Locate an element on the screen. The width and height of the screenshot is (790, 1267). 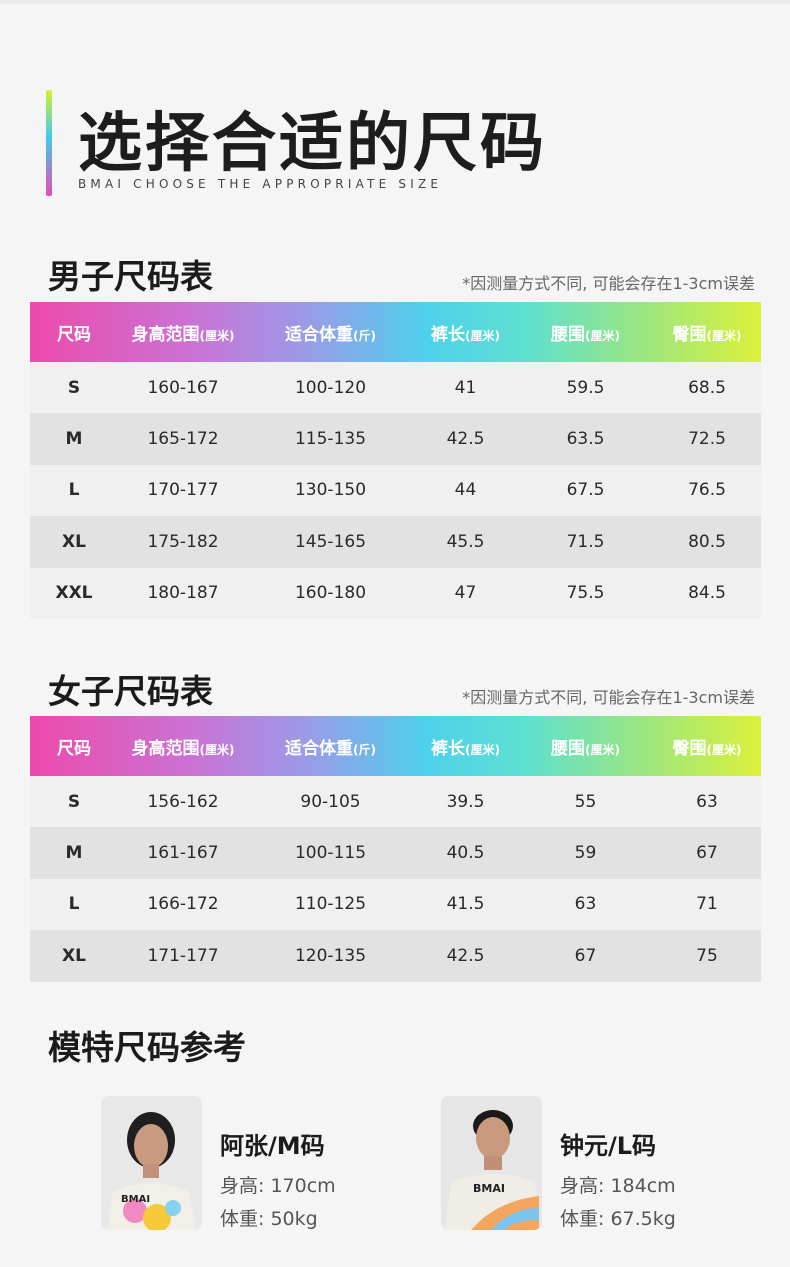
cell-hip: 68.5 is located at coordinates (707, 387).